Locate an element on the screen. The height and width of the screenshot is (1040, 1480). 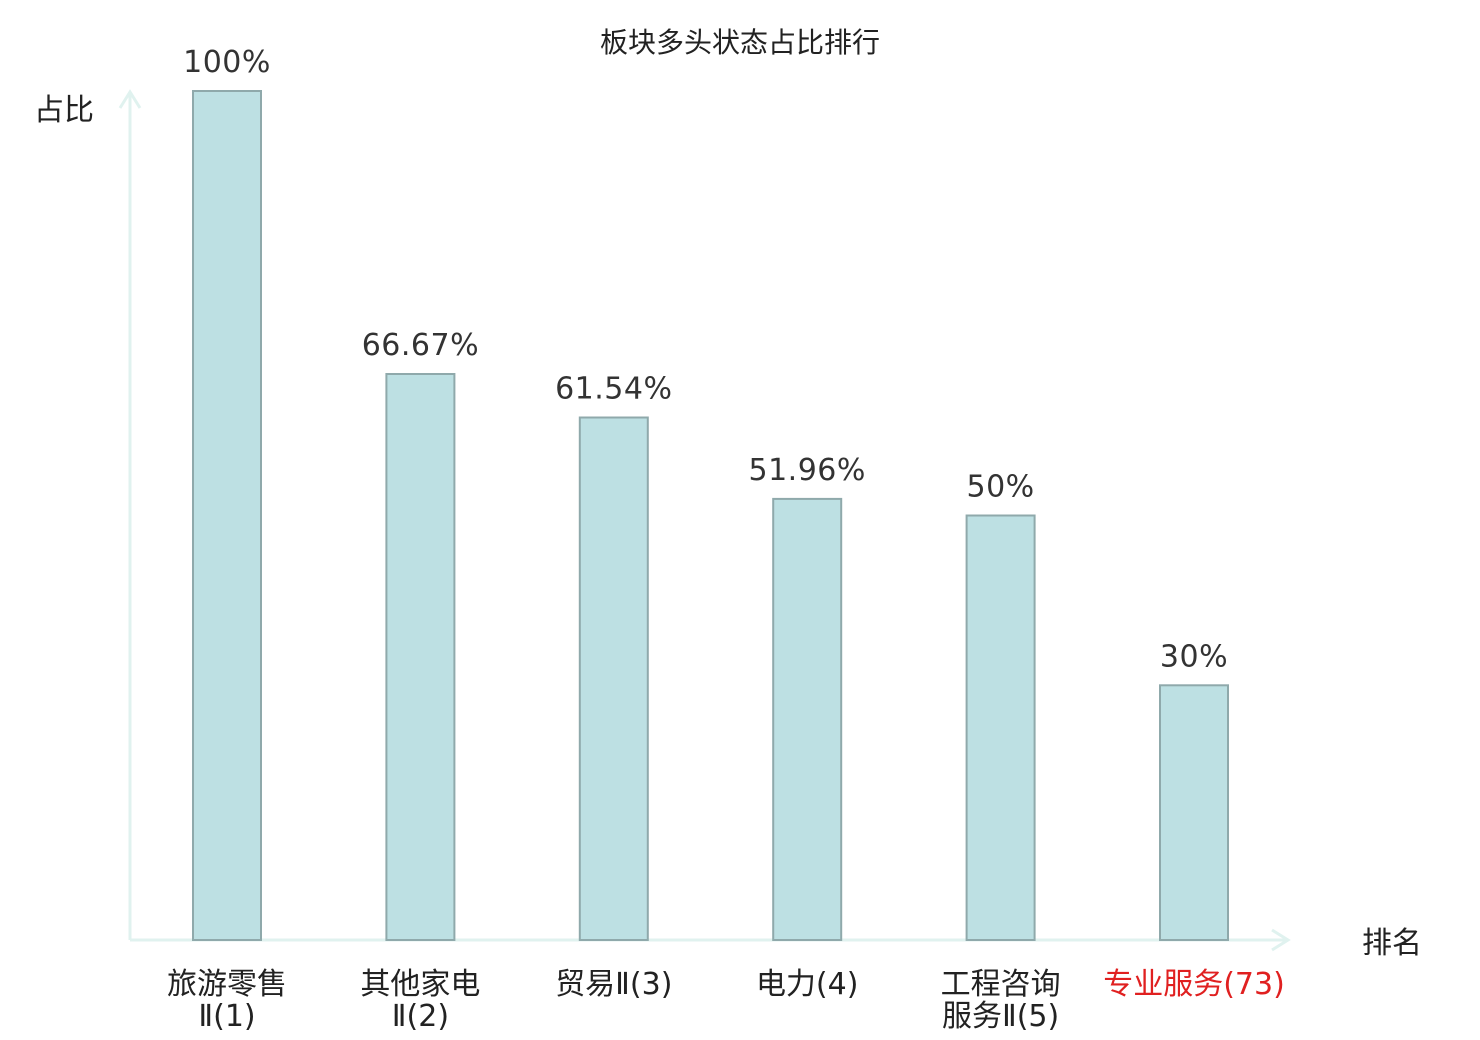
x-tick-label-line: 旅游零售 is located at coordinates (227, 984).